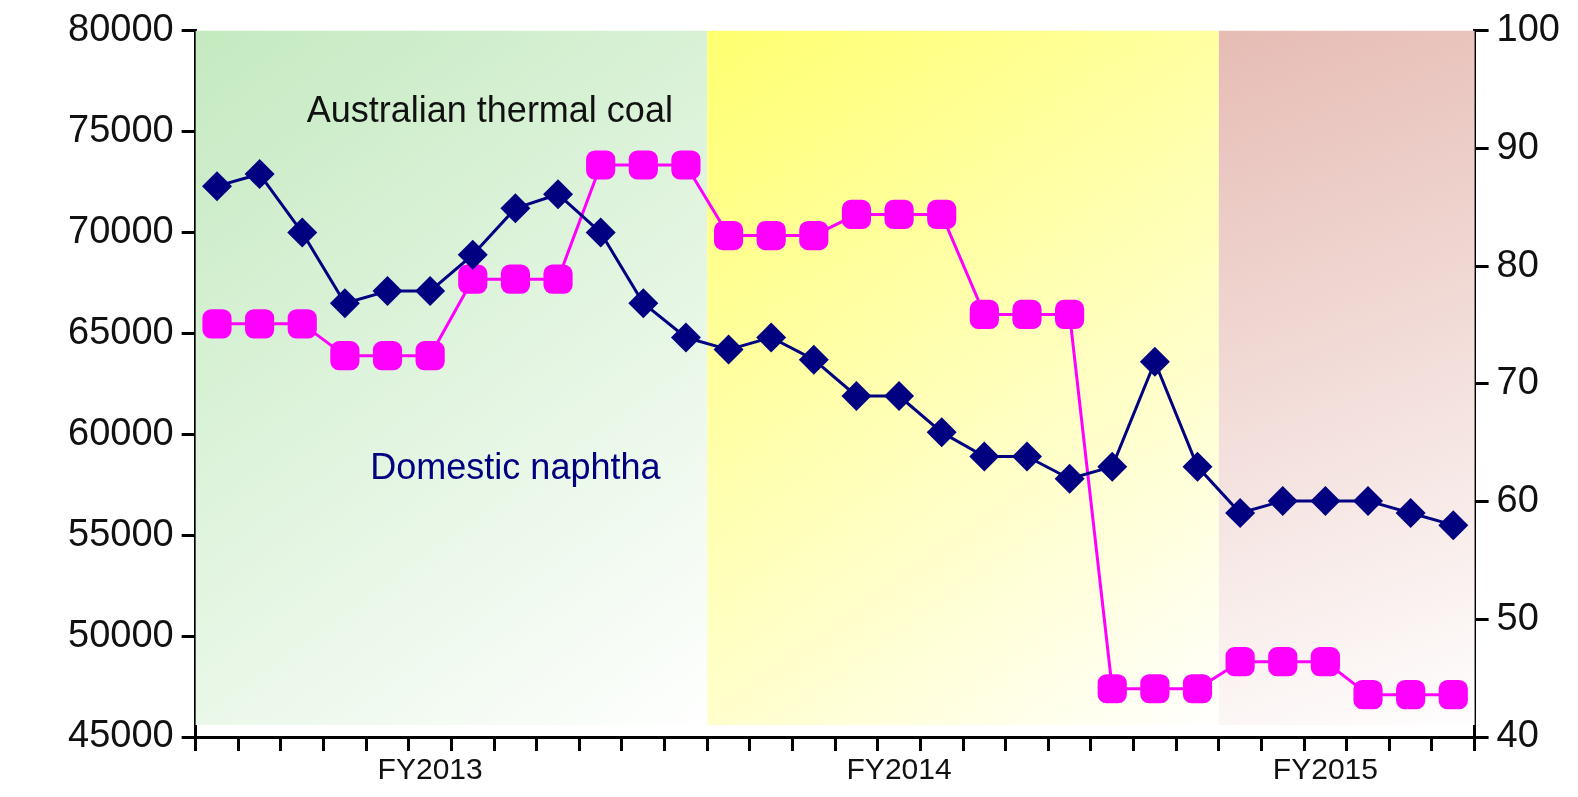 The image size is (1578, 797). I want to click on y2-tick-label: 70, so click(1517, 381).